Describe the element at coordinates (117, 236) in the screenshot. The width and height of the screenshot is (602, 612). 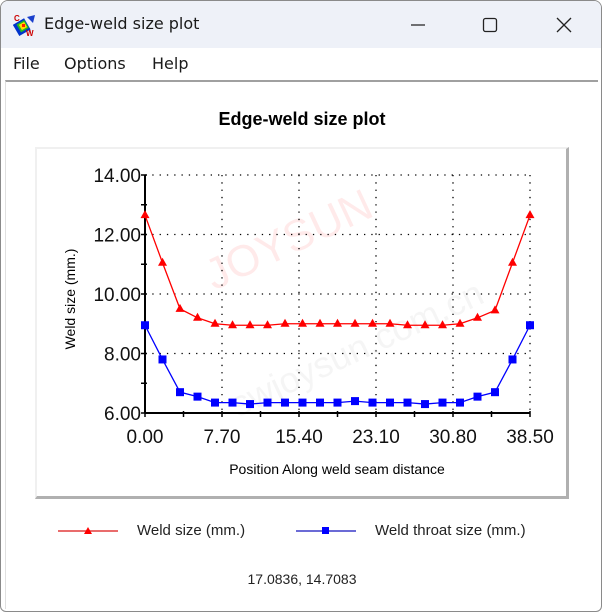
I see `y-tick-label: 12.00` at that location.